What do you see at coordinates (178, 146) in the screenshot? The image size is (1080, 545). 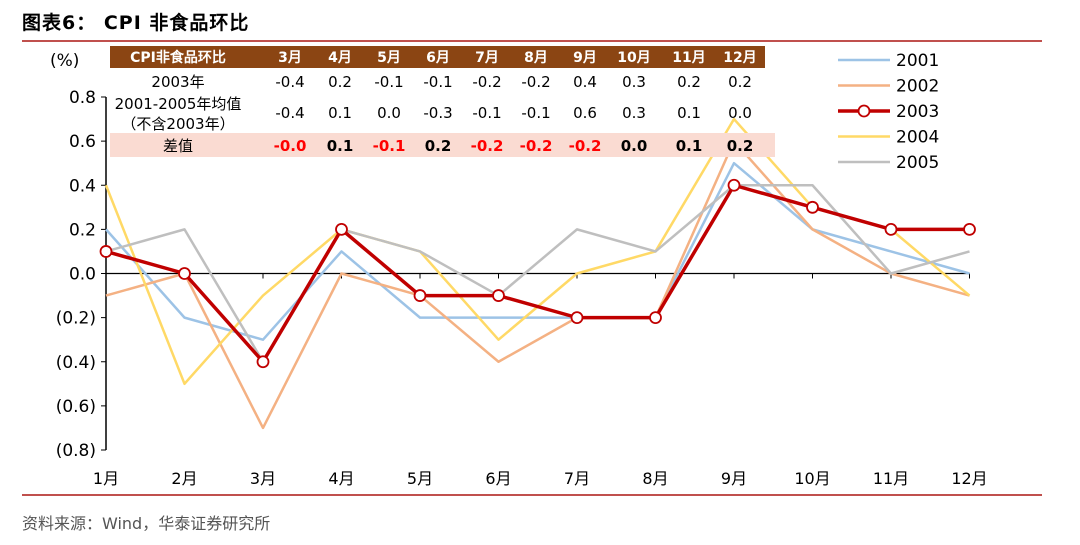 I see `table-row-label: 差值` at bounding box center [178, 146].